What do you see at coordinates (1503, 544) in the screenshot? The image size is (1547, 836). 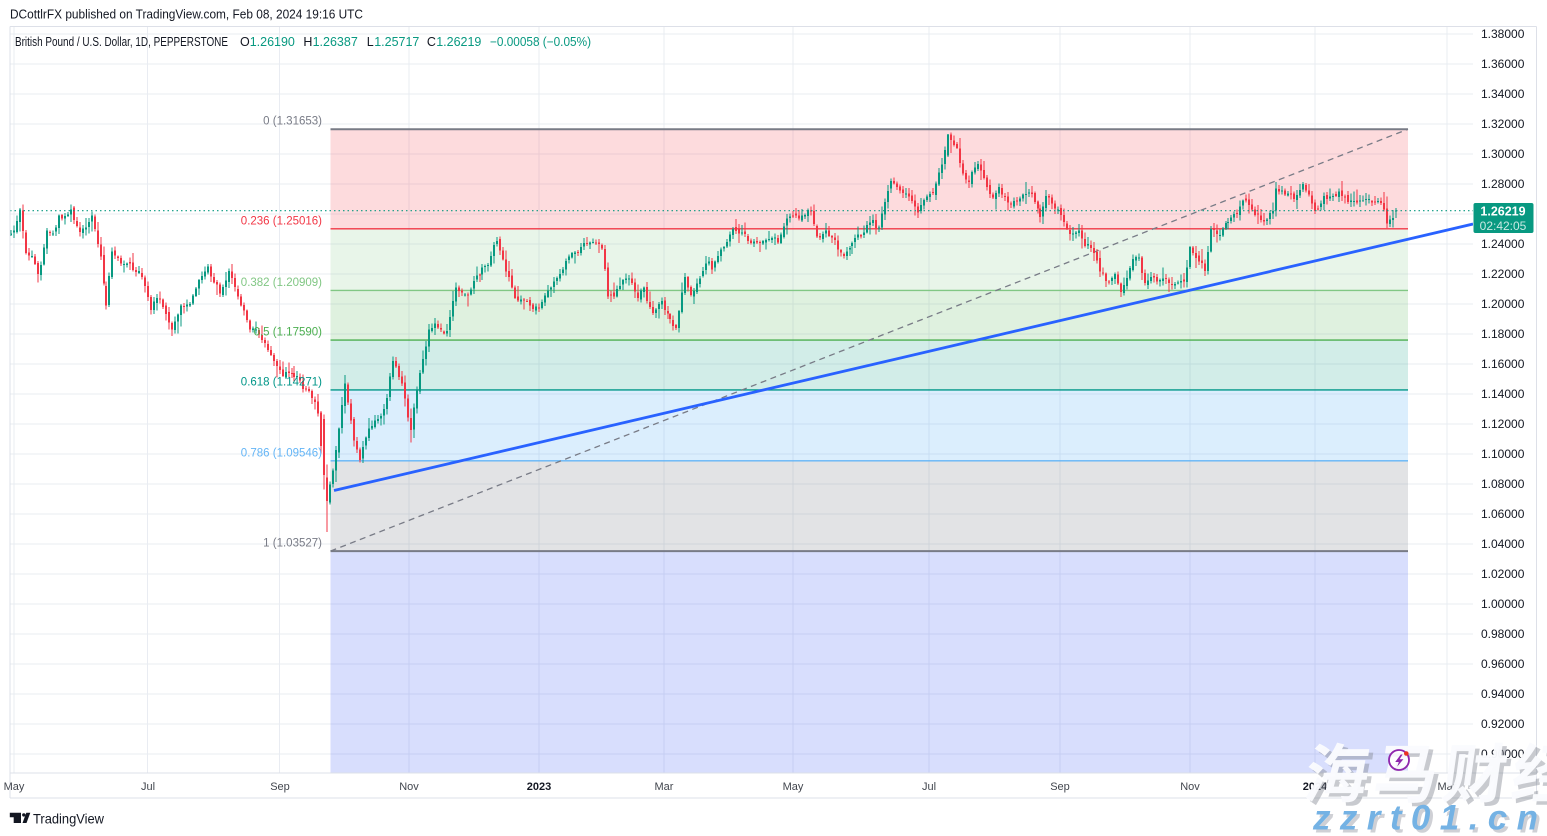 I see `svg-text: 1.04000` at bounding box center [1503, 544].